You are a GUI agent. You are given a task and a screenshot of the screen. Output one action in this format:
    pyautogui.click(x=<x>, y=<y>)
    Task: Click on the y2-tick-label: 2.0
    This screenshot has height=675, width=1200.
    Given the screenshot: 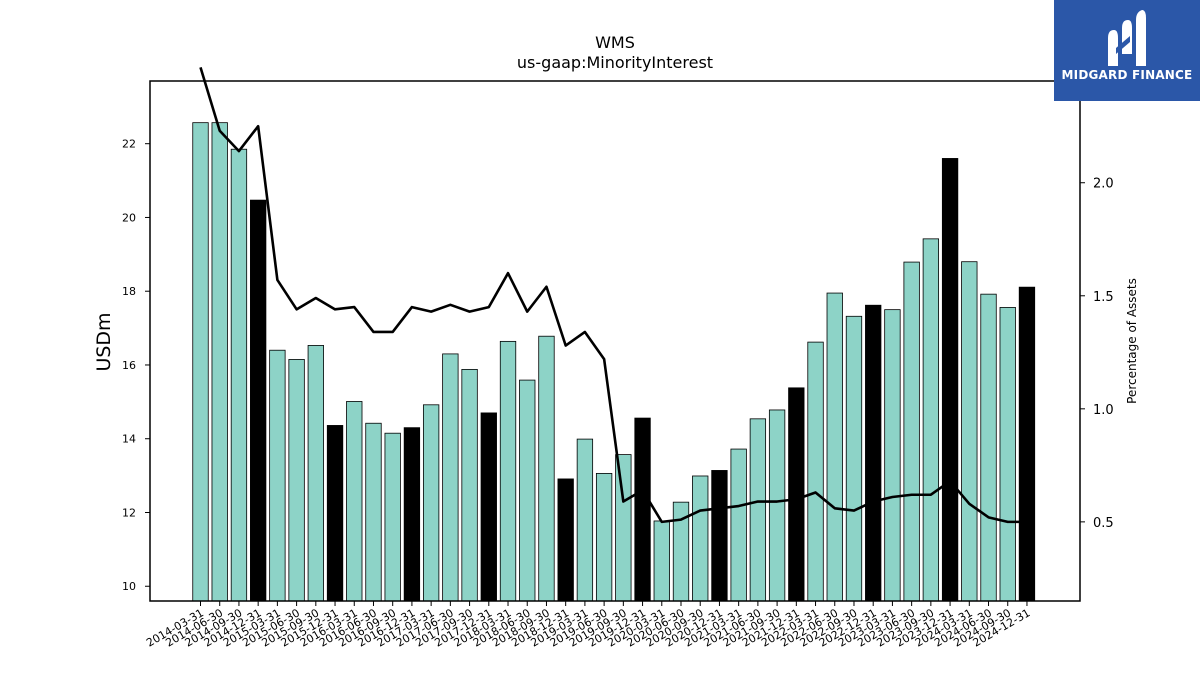 What is the action you would take?
    pyautogui.click(x=1103, y=184)
    